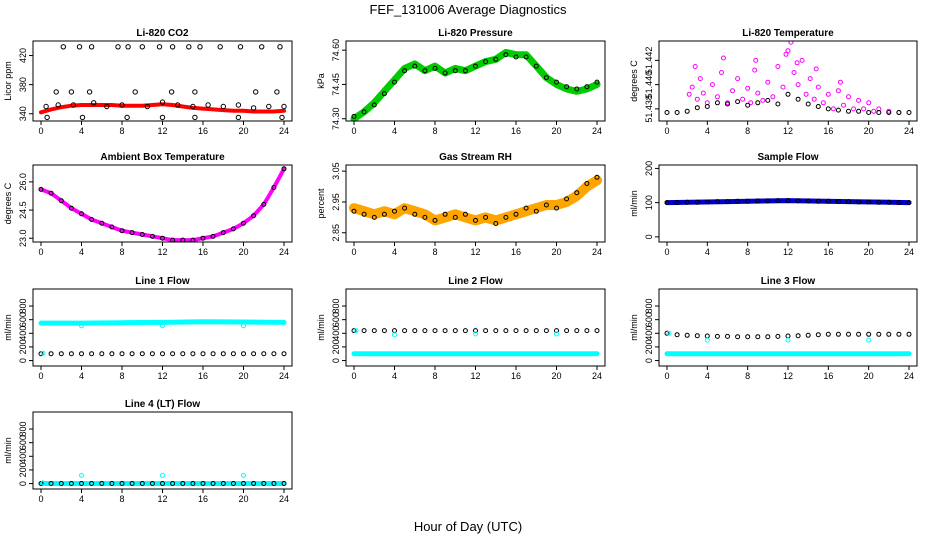 The width and height of the screenshot is (936, 540). Describe the element at coordinates (475, 131) in the screenshot. I see `x-tick-label: 12` at that location.